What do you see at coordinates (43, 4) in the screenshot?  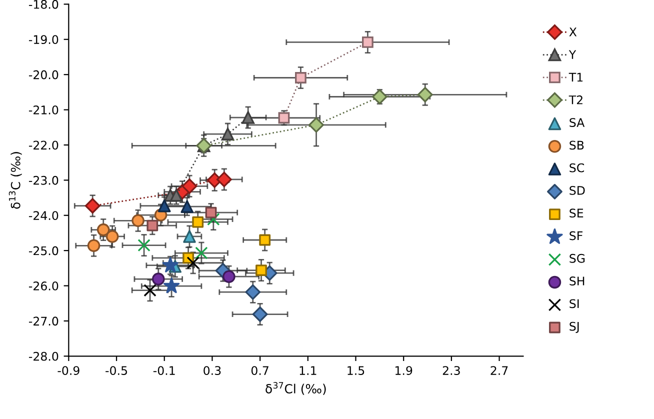 I see `y-tick-label: -18.0` at bounding box center [43, 4].